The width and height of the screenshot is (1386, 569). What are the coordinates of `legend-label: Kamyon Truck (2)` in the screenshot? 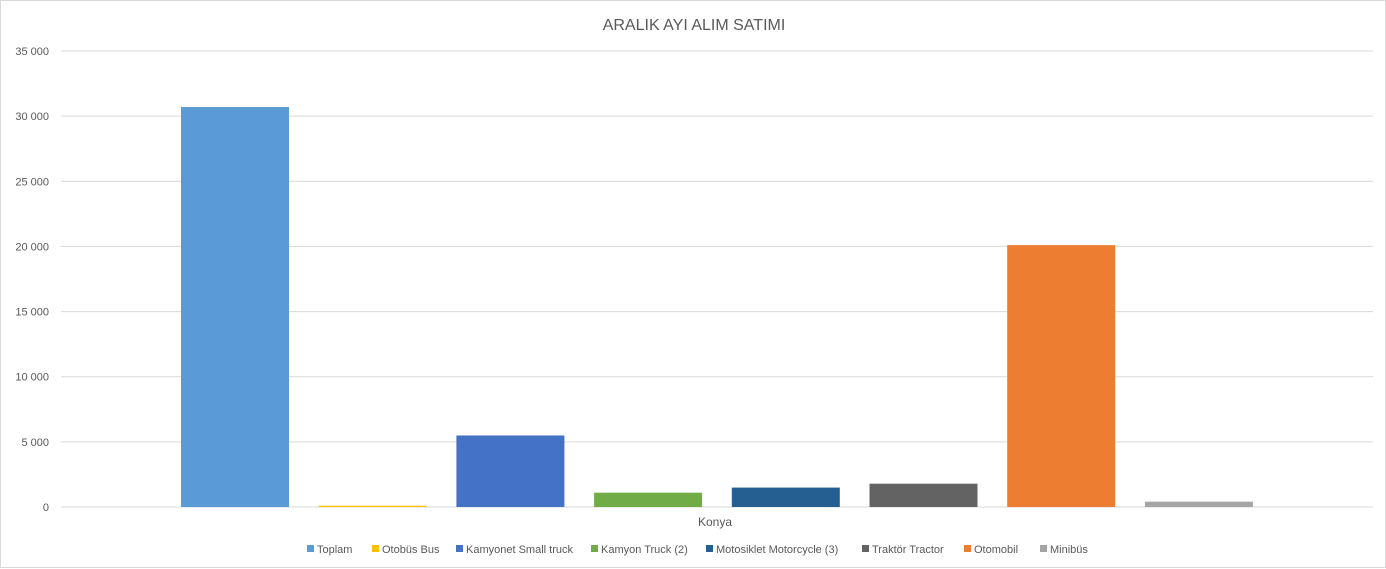 It's located at (644, 550).